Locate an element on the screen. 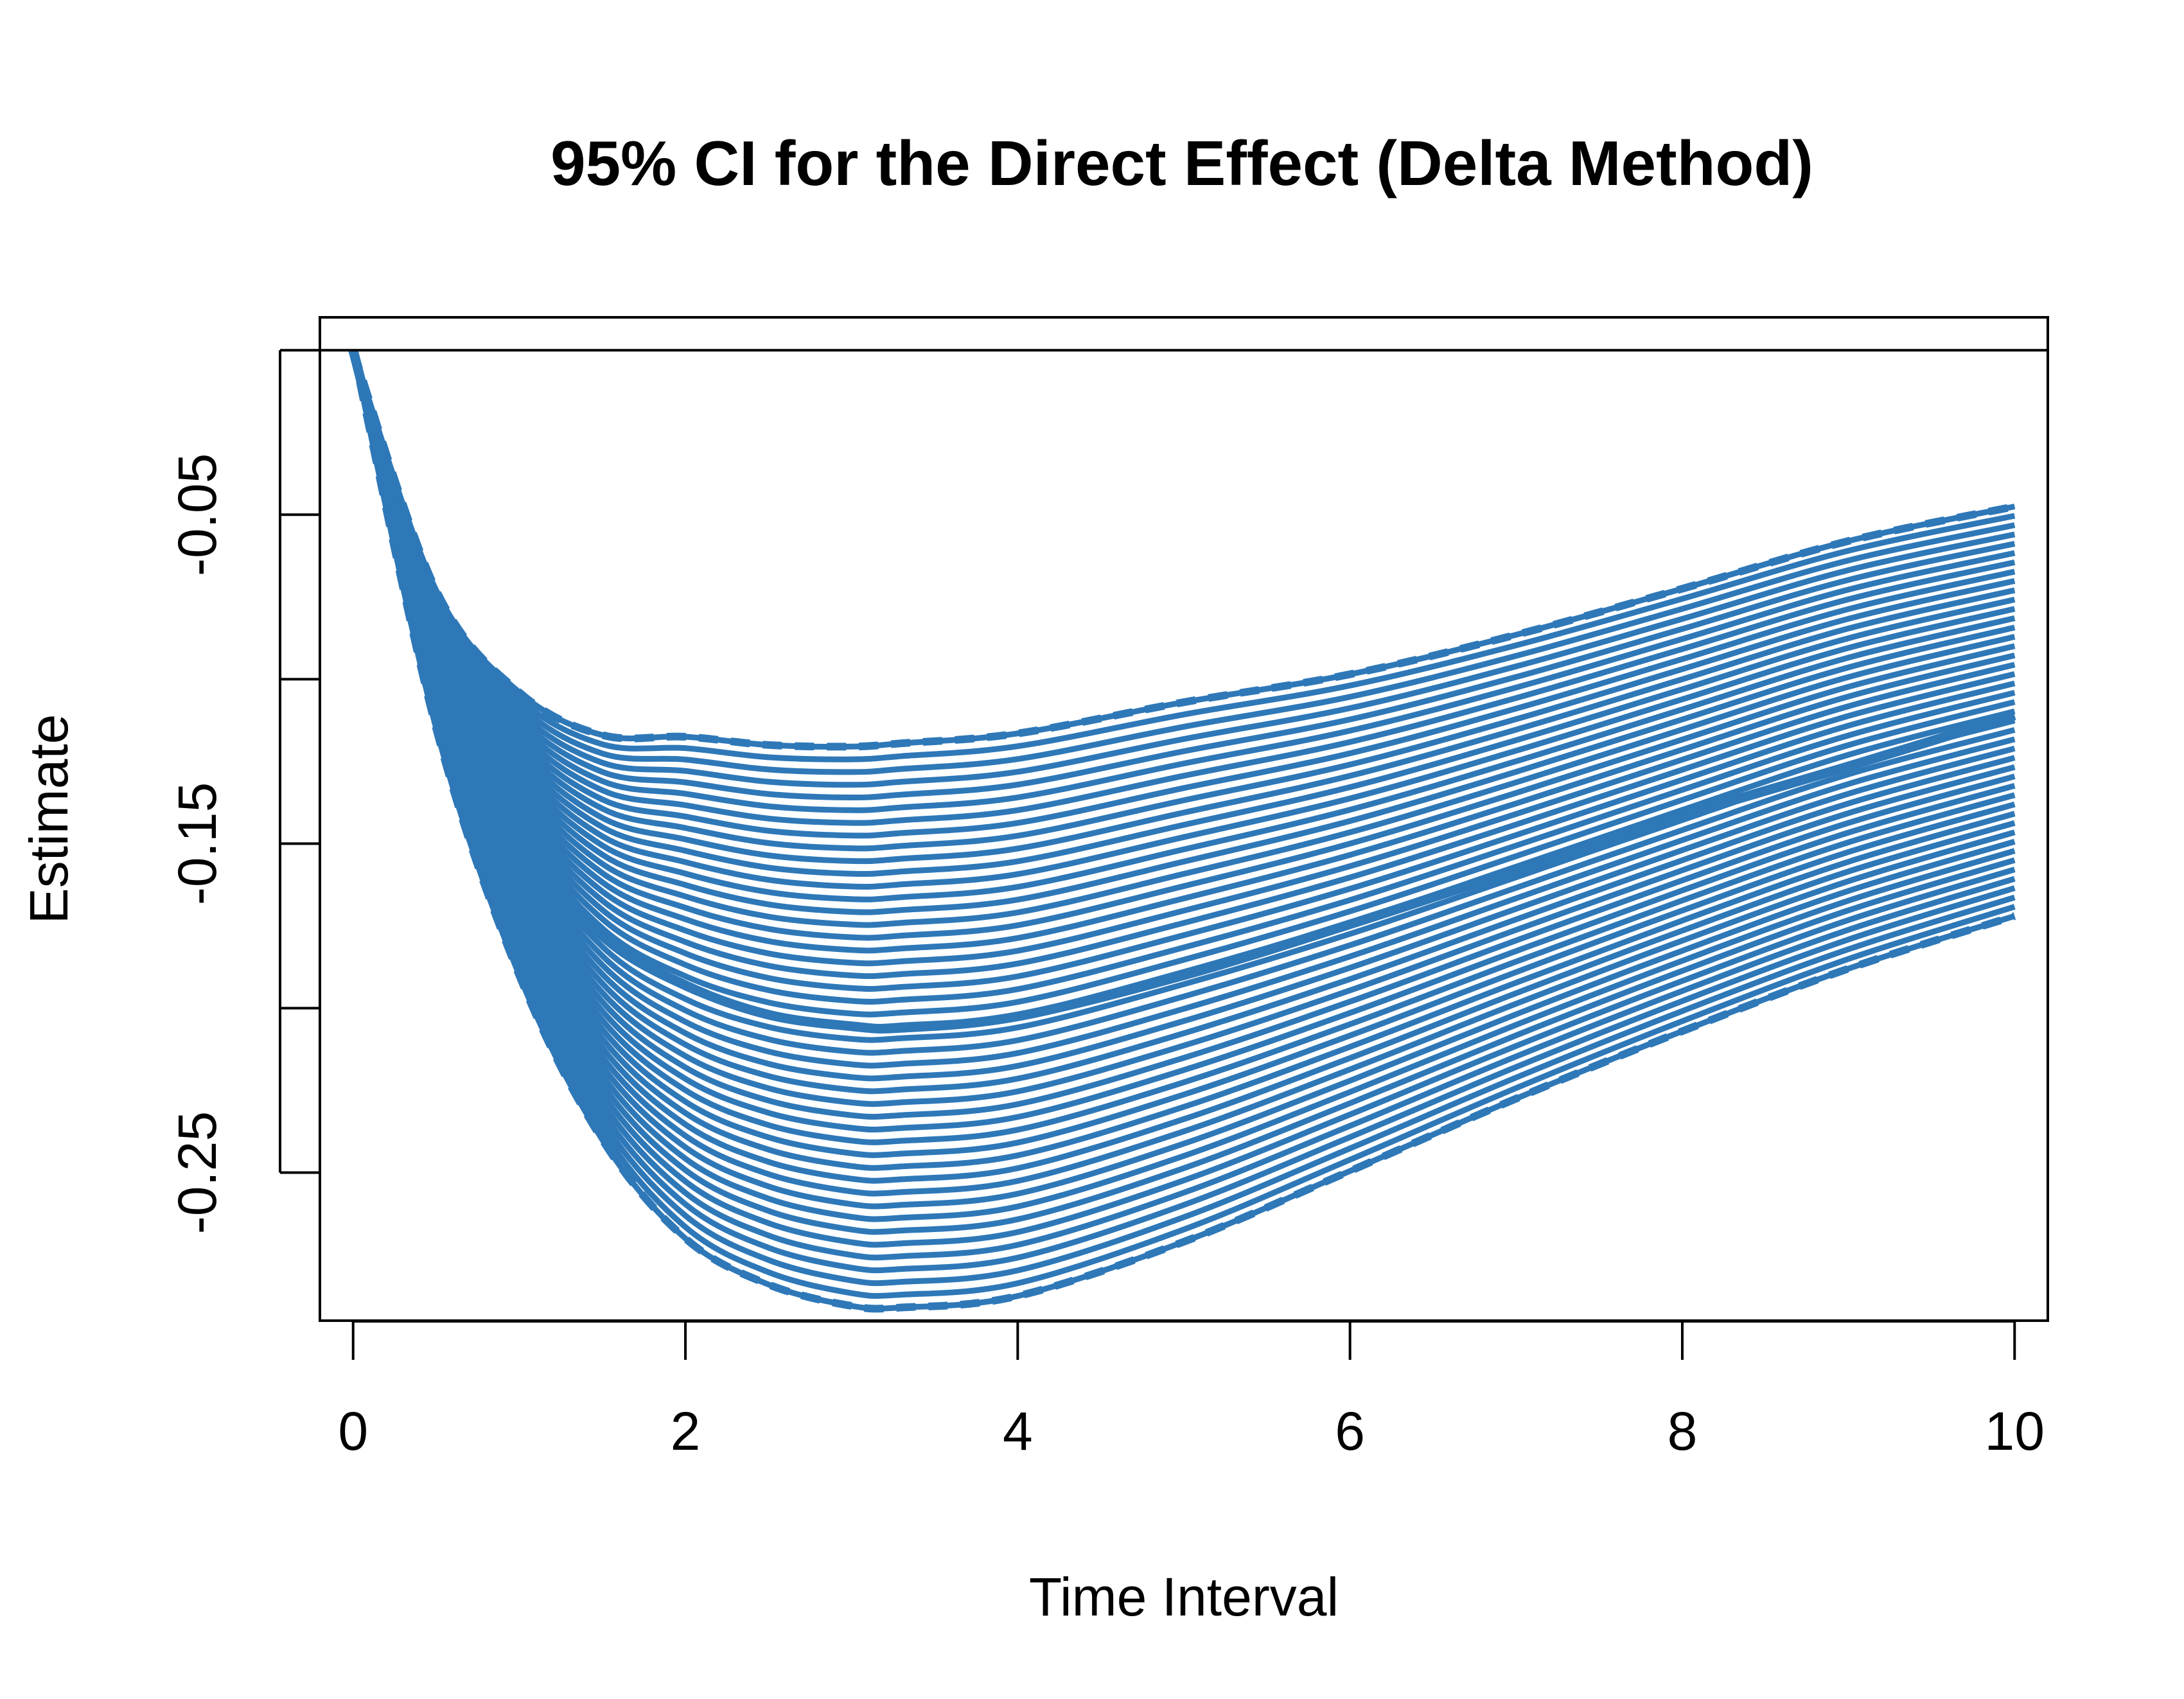  x-tick-label: 0 is located at coordinates (353, 1431).